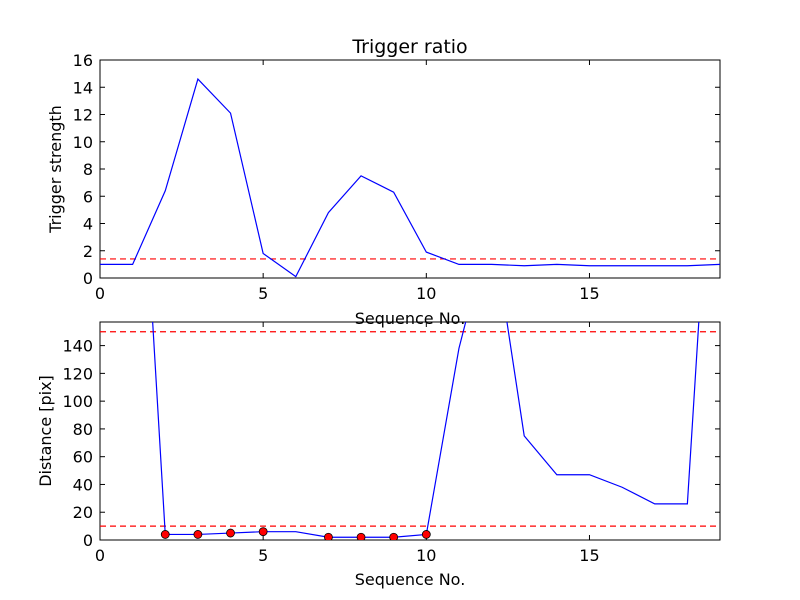 The width and height of the screenshot is (800, 600). What do you see at coordinates (83, 512) in the screenshot?
I see `y-tick-label: 20` at bounding box center [83, 512].